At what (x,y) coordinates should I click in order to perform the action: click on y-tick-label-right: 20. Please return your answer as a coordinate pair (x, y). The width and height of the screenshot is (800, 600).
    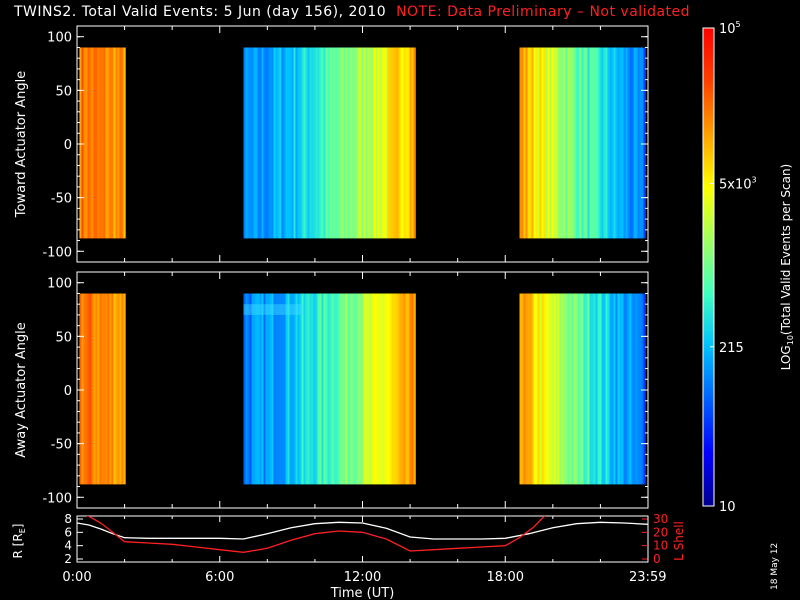
    Looking at the image, I should click on (660, 532).